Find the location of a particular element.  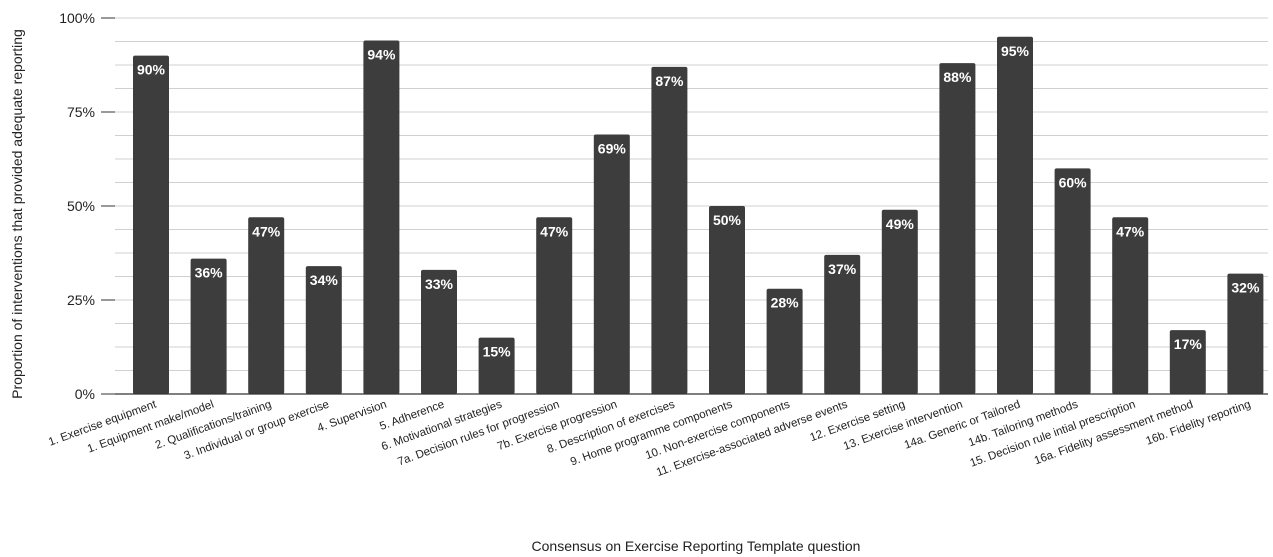

y-tick-label: 0% is located at coordinates (85, 394).